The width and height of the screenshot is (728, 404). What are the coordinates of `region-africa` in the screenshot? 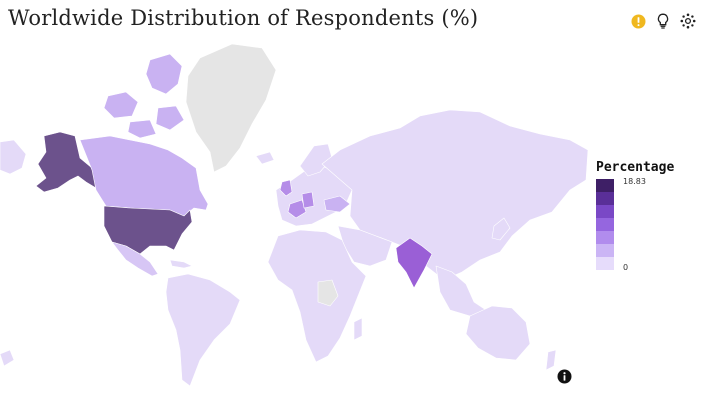 It's located at (317, 296).